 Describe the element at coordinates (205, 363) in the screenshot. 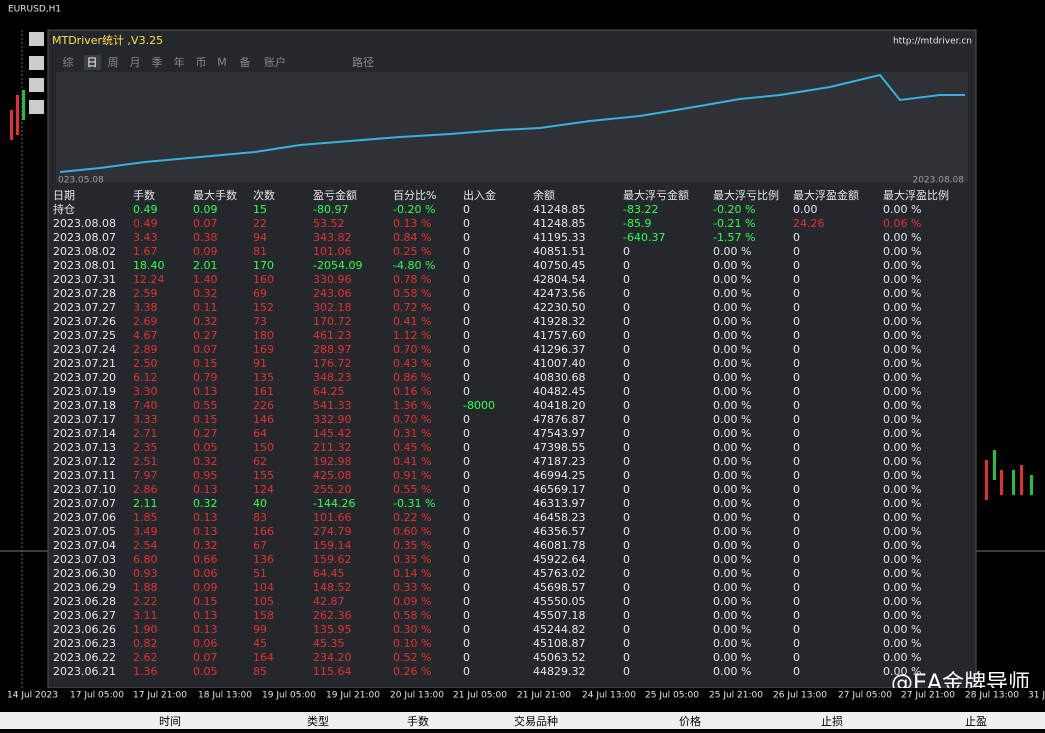

I see `cell: 0.15` at that location.